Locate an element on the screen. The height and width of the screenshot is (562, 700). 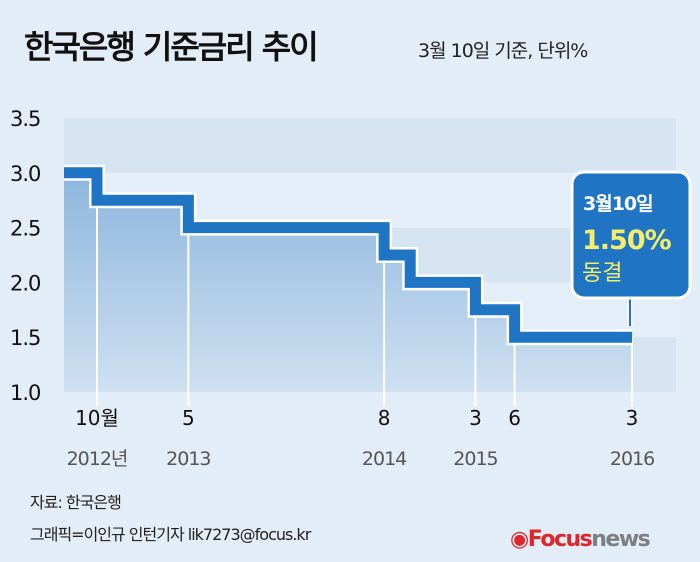
y-tick-label: 1.5 is located at coordinates (25, 338).